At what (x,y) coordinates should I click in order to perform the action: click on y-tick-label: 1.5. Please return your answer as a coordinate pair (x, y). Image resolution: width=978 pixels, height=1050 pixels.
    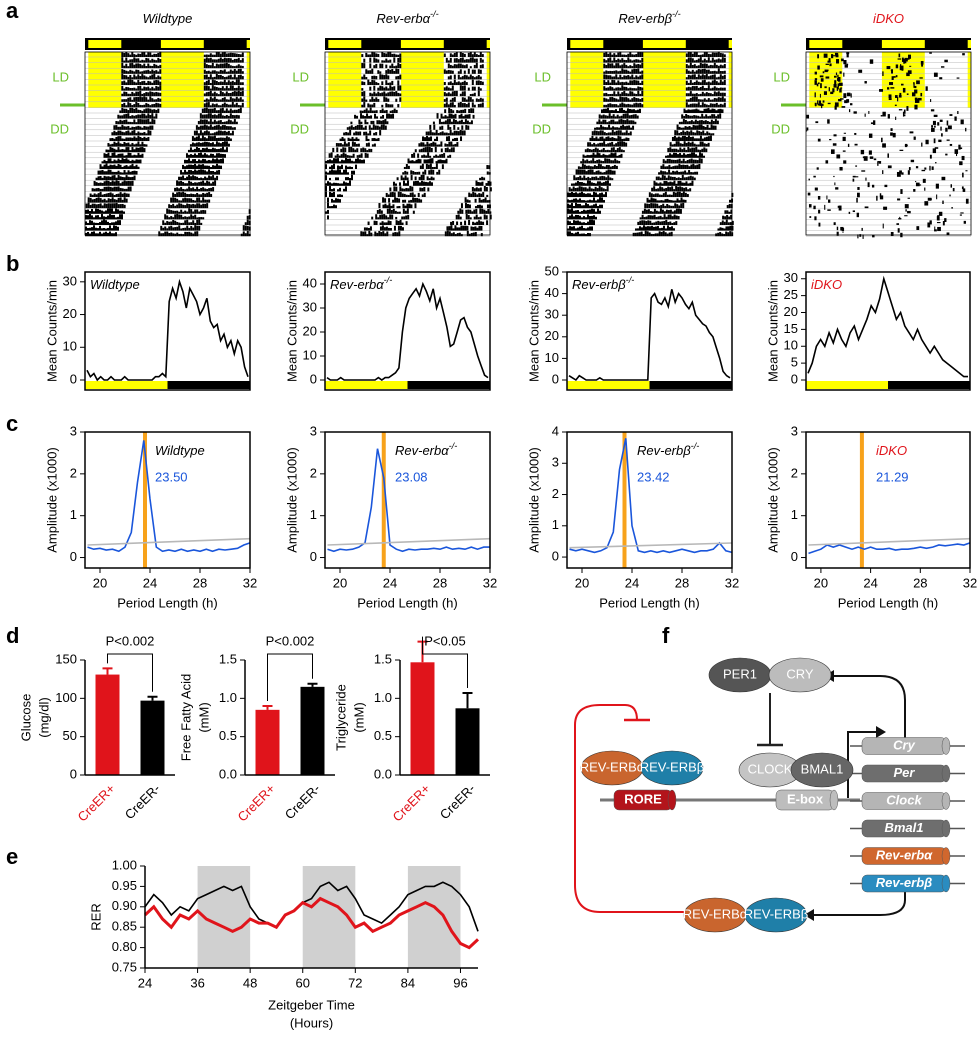
    Looking at the image, I should click on (228, 658).